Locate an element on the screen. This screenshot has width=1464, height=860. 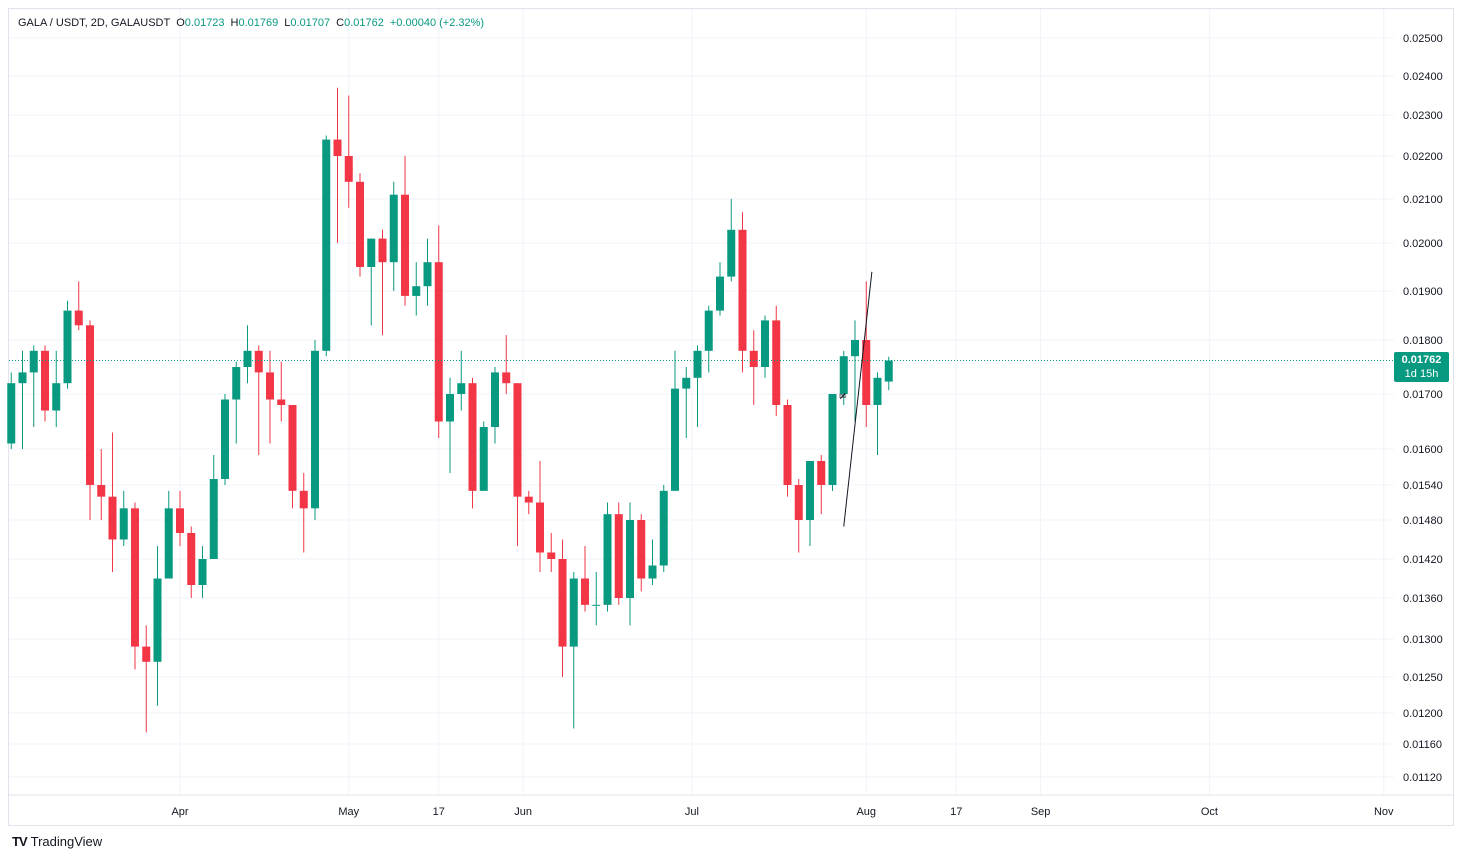
time-tick-label: Apr is located at coordinates (179, 812).